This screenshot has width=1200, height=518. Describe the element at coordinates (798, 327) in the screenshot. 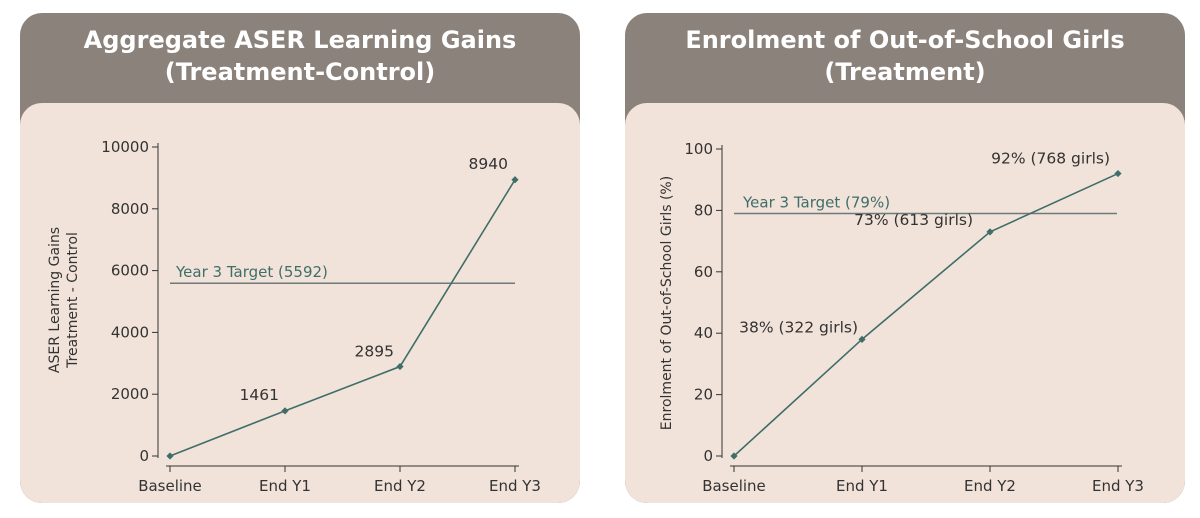

I see `data-label: 38% (322 girls)` at that location.